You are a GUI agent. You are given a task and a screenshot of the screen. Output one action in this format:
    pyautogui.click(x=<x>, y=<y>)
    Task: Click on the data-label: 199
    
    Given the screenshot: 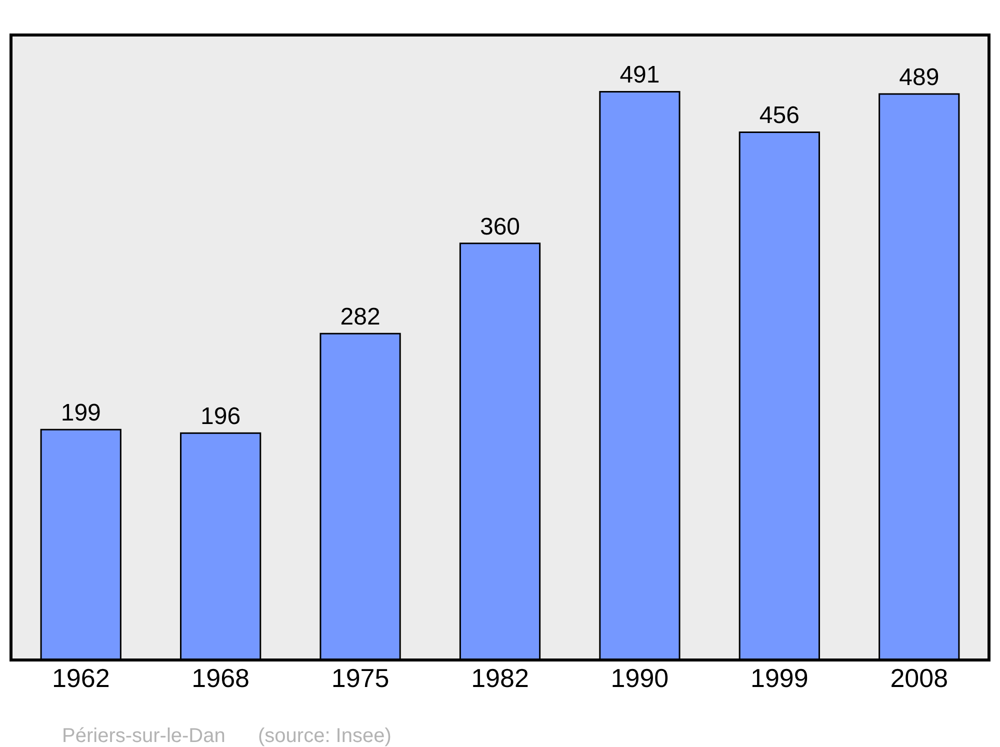 What is the action you would take?
    pyautogui.click(x=80, y=413)
    